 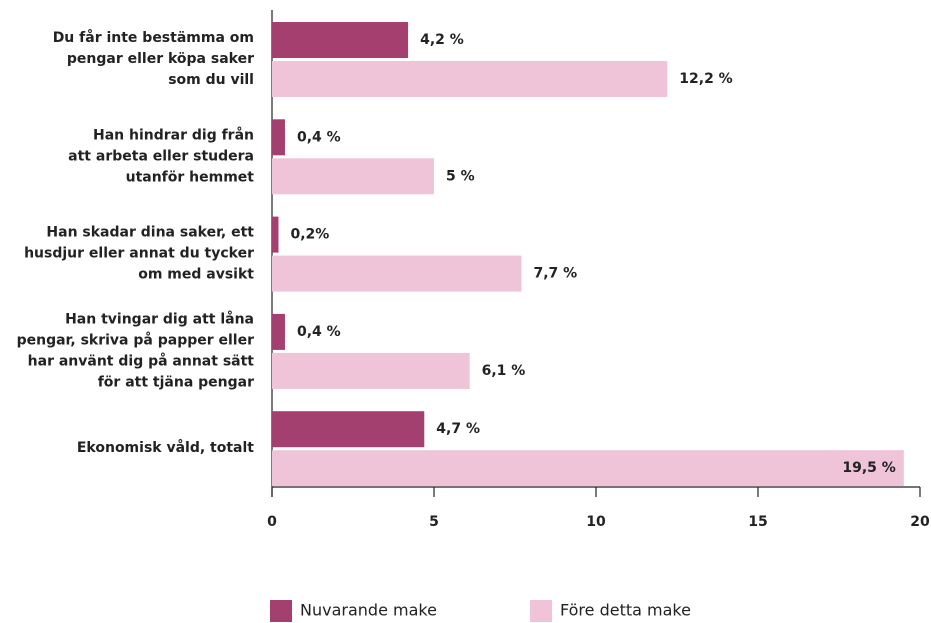 What do you see at coordinates (153, 37) in the screenshot?
I see `category-label: Du får inte bestämma om` at bounding box center [153, 37].